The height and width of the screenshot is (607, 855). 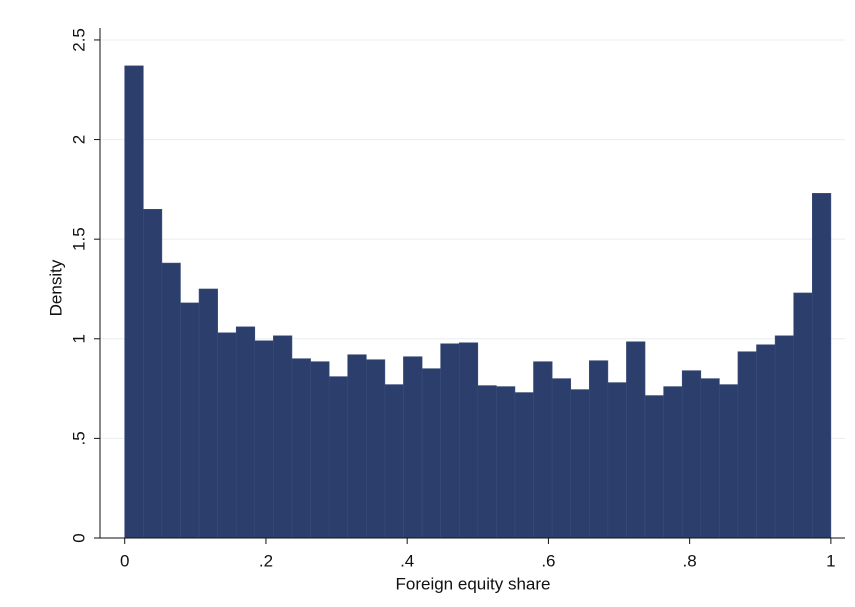 I want to click on y-tick-label: .5, so click(x=78, y=438).